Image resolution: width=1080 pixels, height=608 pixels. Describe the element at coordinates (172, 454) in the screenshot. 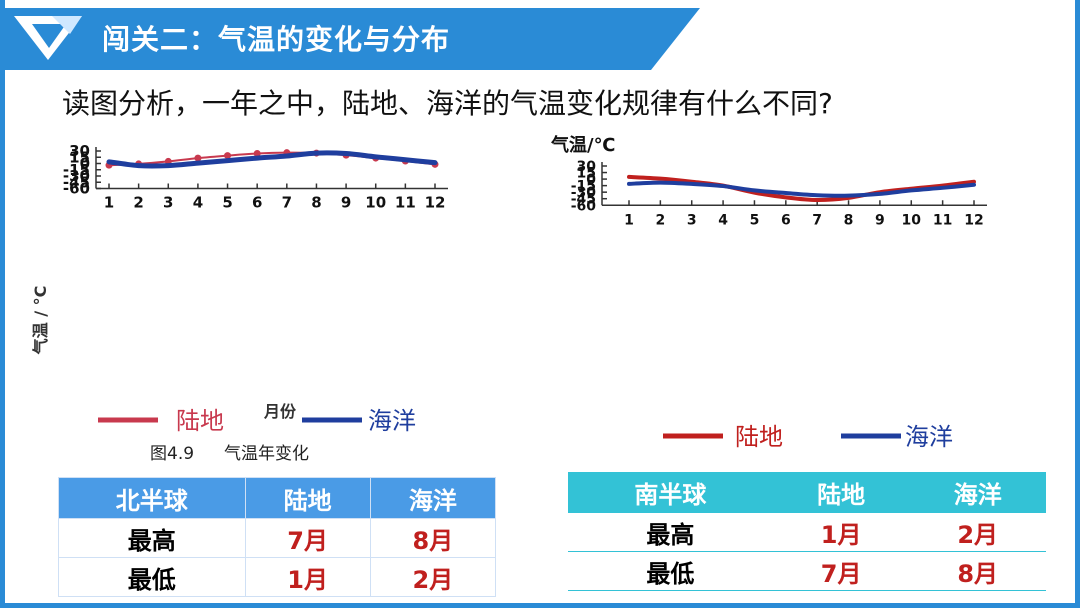

I see `figure-number: 图4.9` at that location.